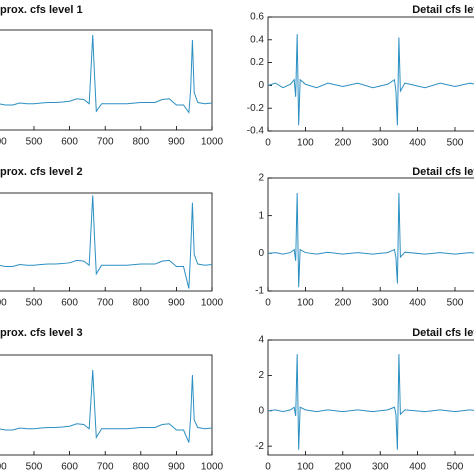 The height and width of the screenshot is (474, 474). What do you see at coordinates (259, 446) in the screenshot?
I see `y-tick-label: -2` at bounding box center [259, 446].